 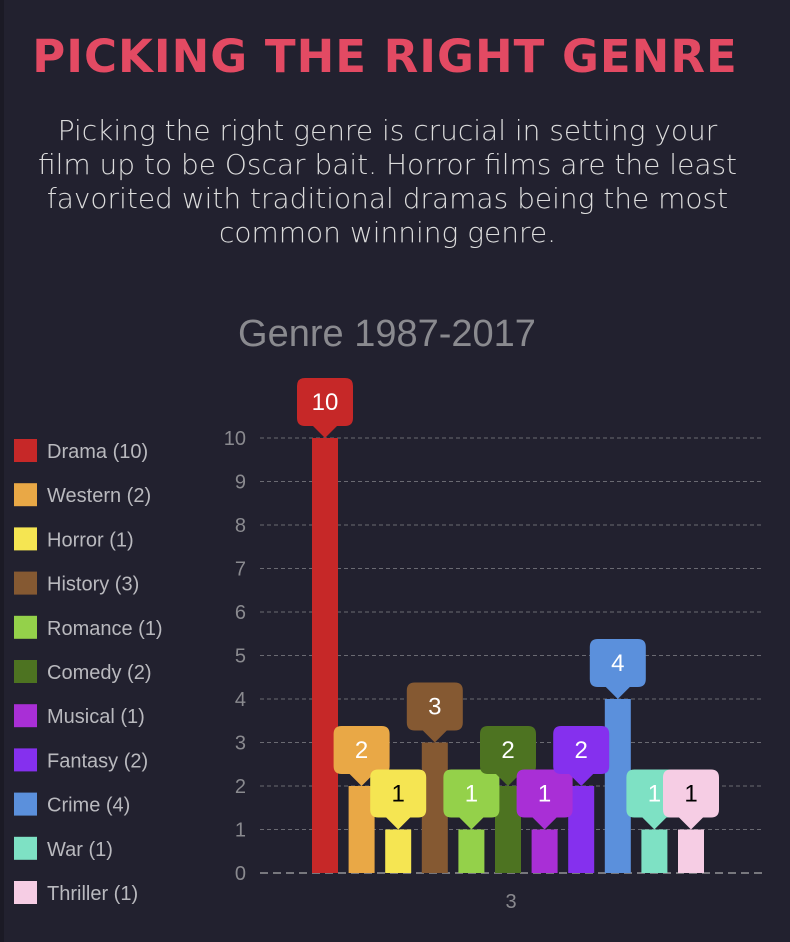 What do you see at coordinates (97, 452) in the screenshot?
I see `legend-label: Drama (10)` at bounding box center [97, 452].